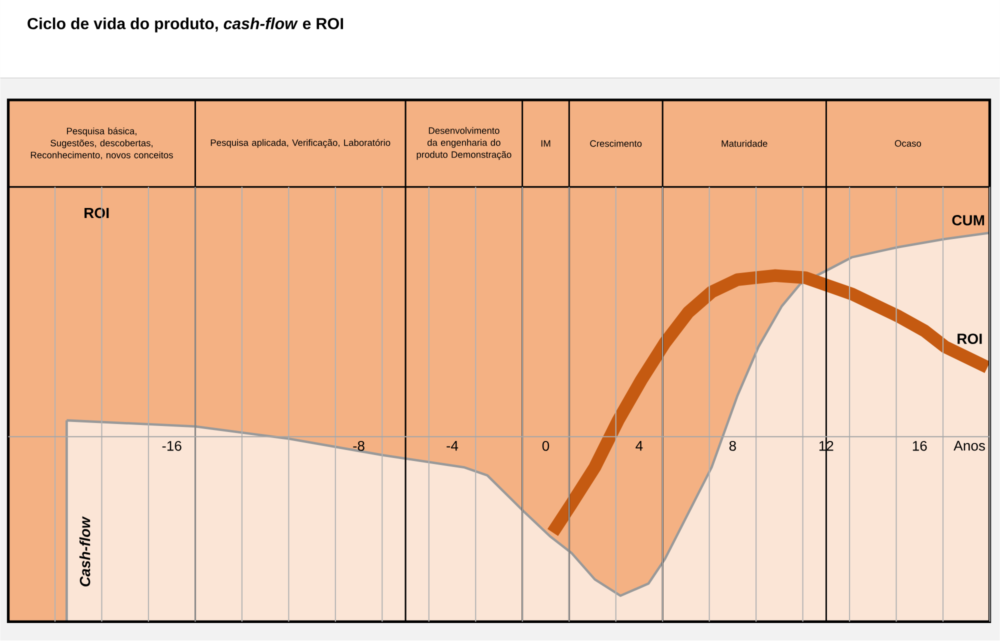  I want to click on band-label: Pesquisa básica, Sugestões, descobertas, Reconhecimento, novos conceitos, so click(101, 144).